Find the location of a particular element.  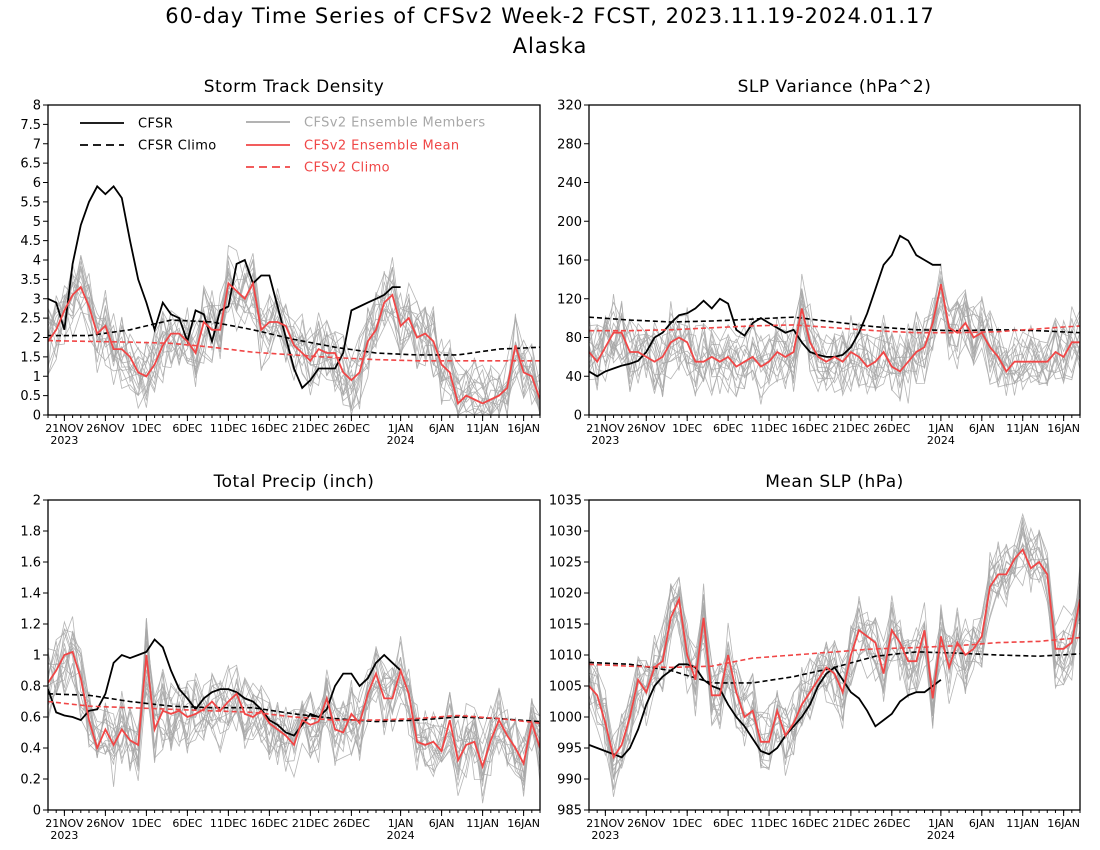

legend-label: CFSR Climo is located at coordinates (177, 146).